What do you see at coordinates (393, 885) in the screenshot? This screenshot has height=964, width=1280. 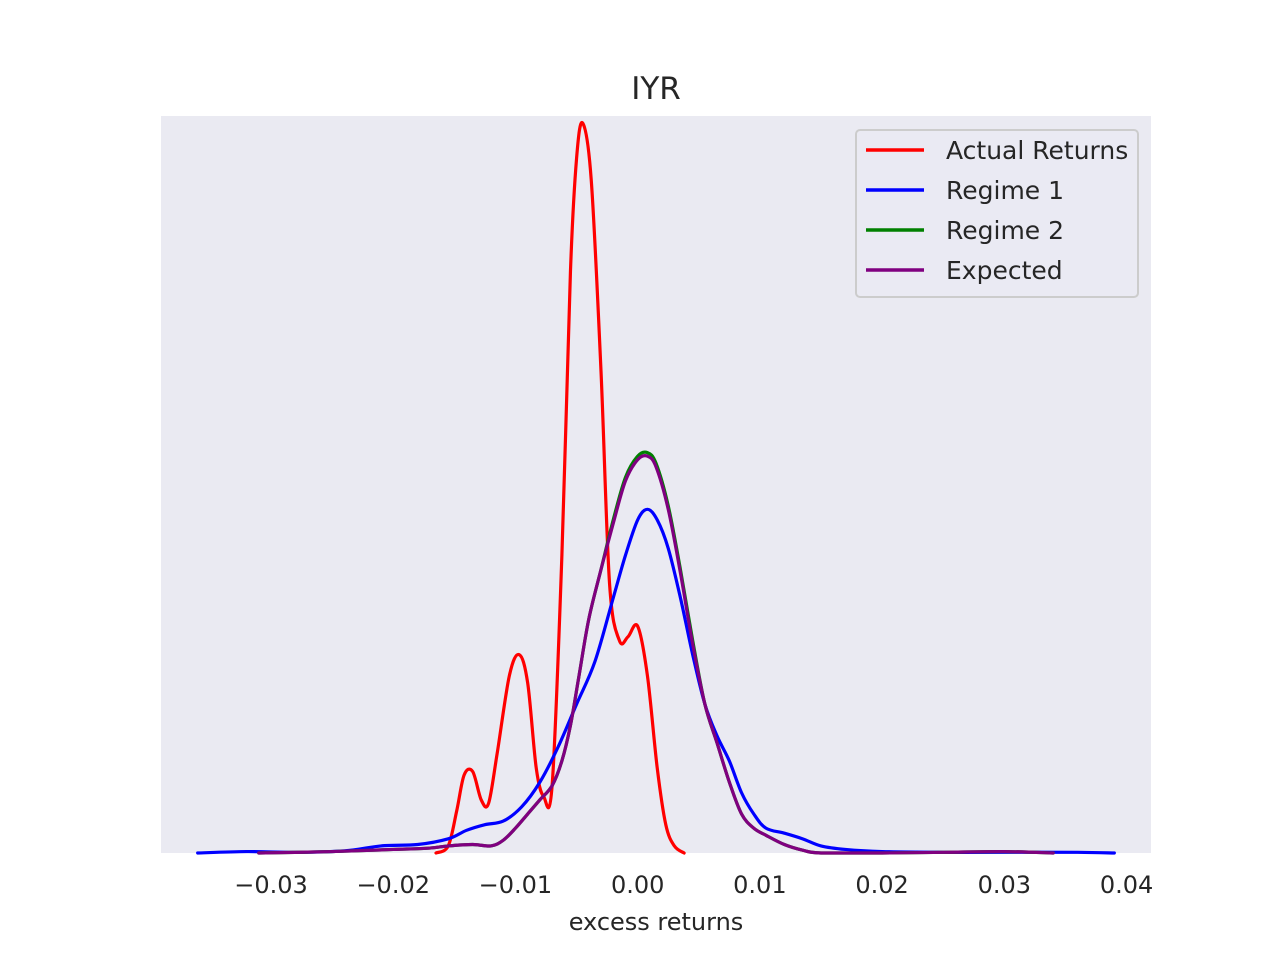 I see `x-tick-label: −0.02` at bounding box center [393, 885].